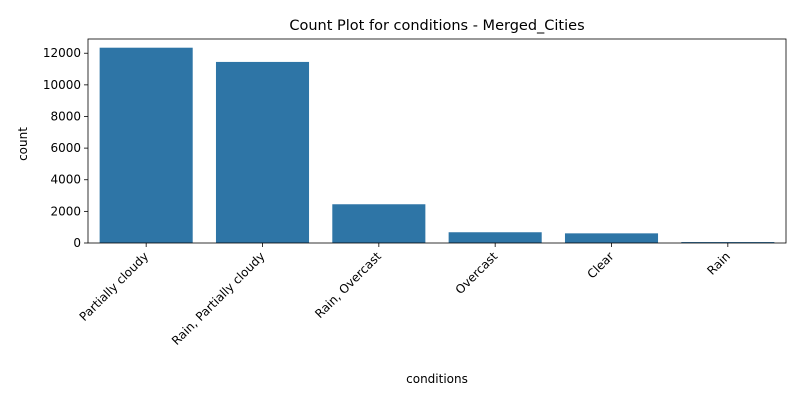 The height and width of the screenshot is (400, 800). What do you see at coordinates (601, 265) in the screenshot?
I see `x-tick-label: Clear` at bounding box center [601, 265].